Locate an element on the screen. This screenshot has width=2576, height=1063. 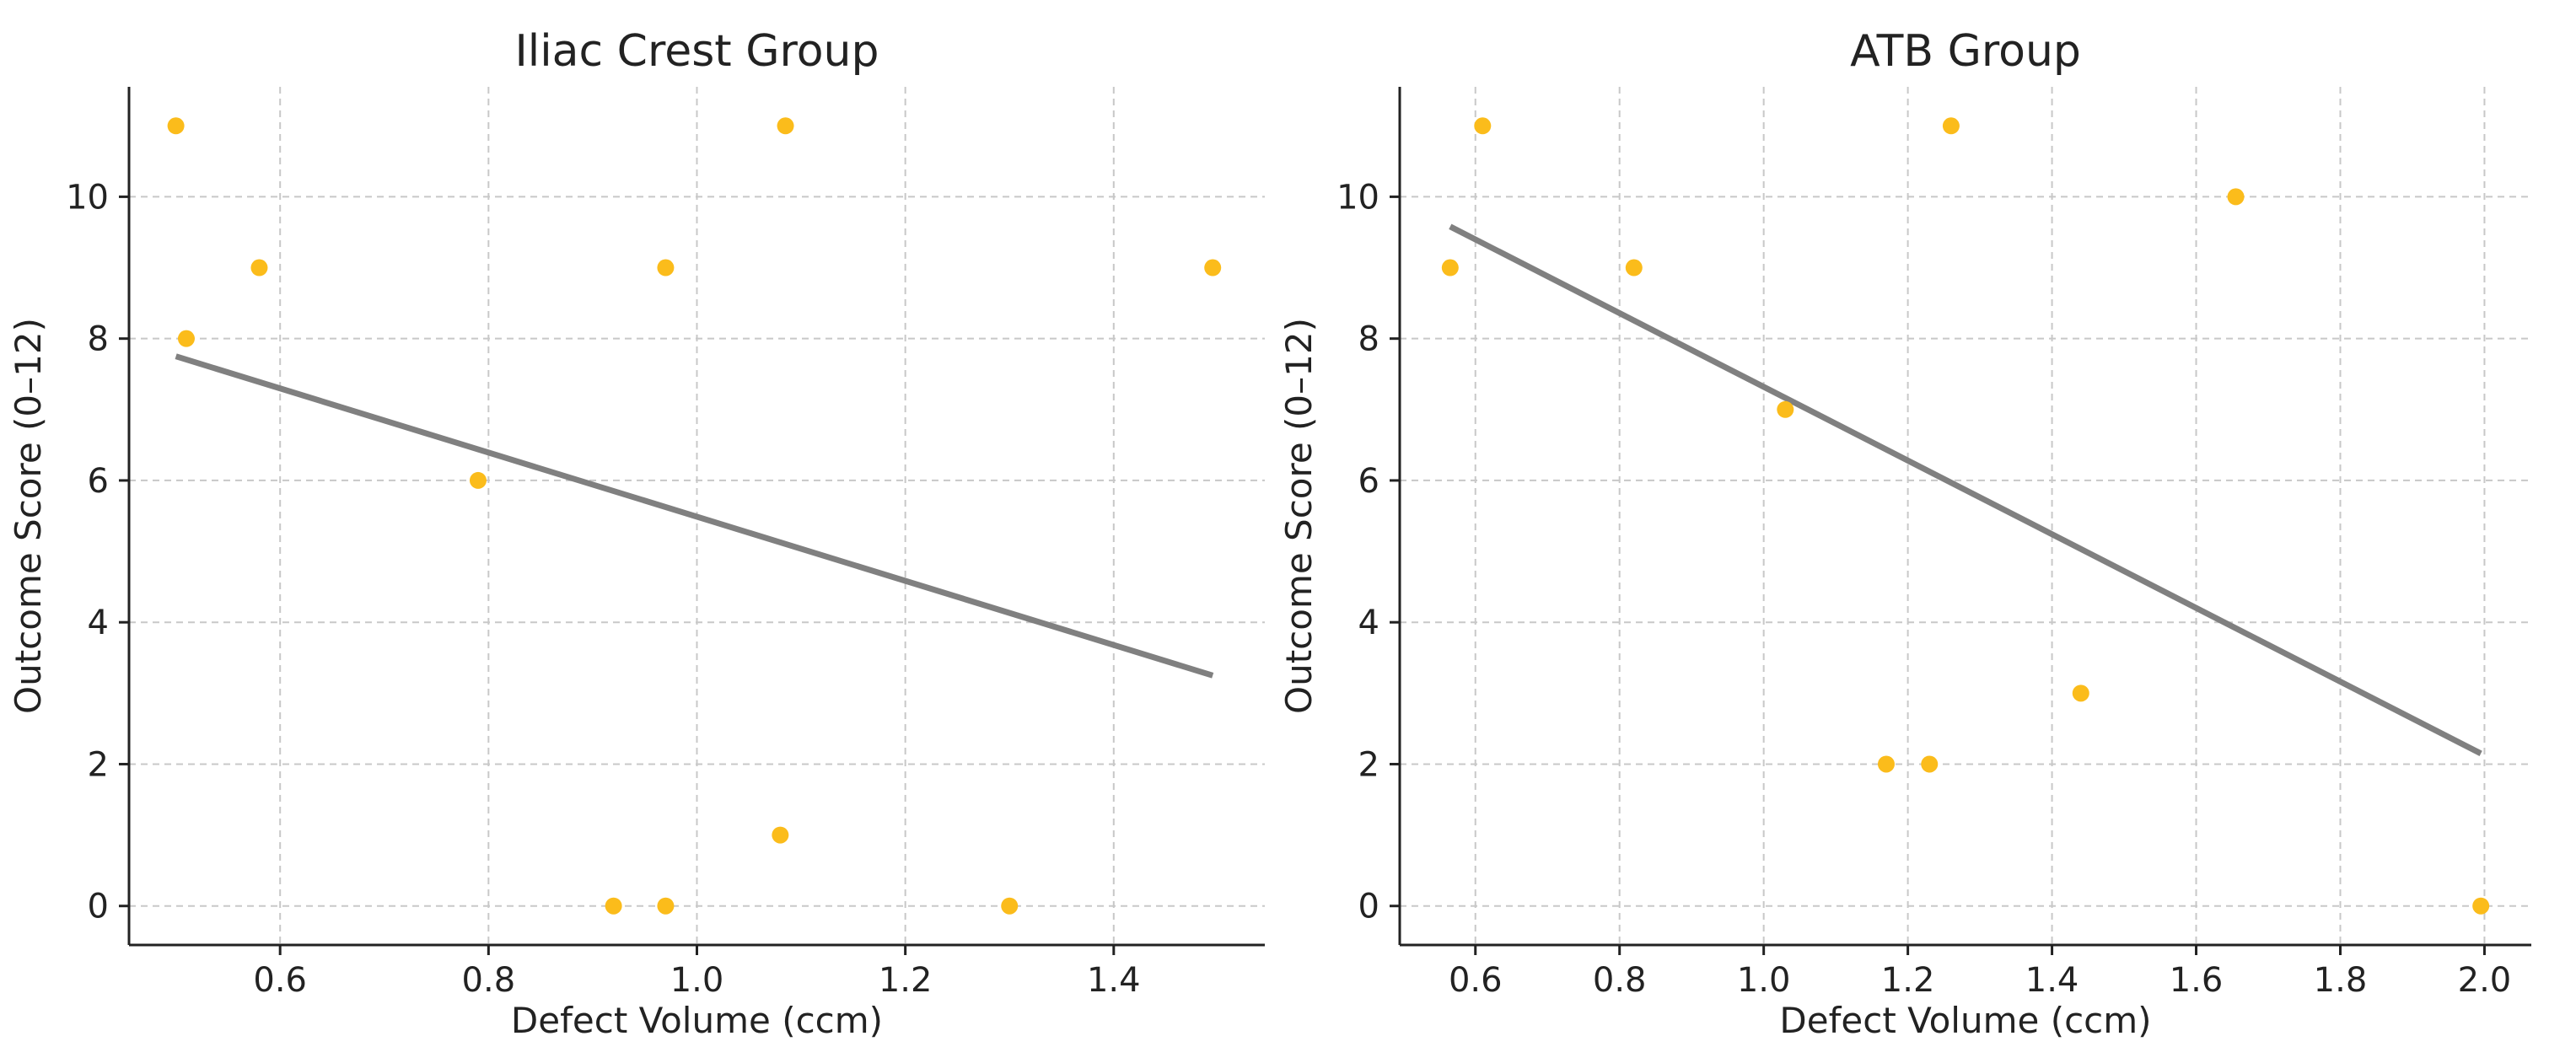
chart-title: Iliac Crest Group is located at coordinates (696, 51).